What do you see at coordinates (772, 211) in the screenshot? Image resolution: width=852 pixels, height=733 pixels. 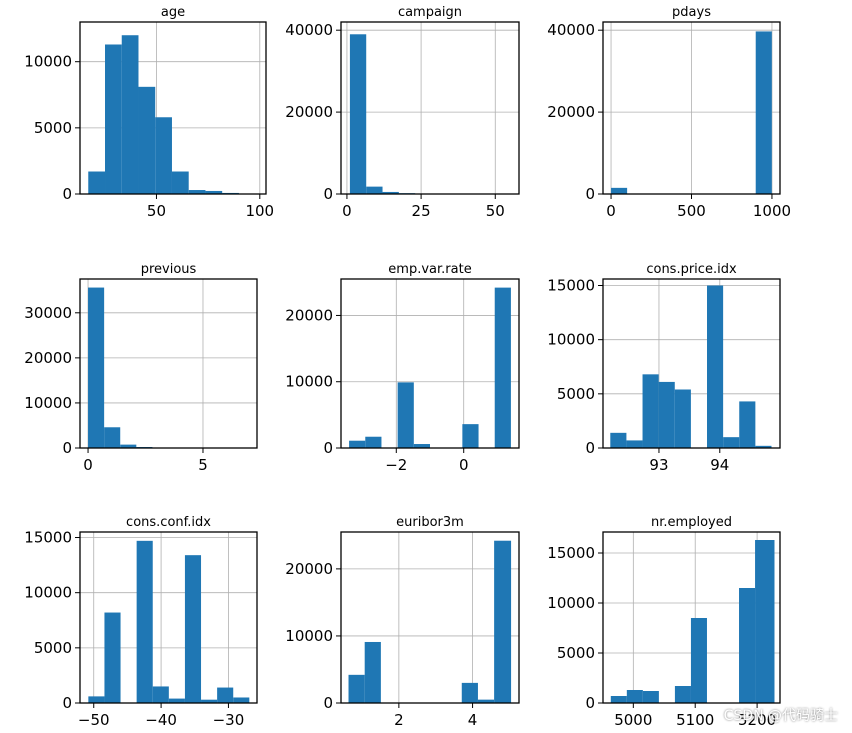 I see `x-tick-label: 1000` at bounding box center [772, 211].